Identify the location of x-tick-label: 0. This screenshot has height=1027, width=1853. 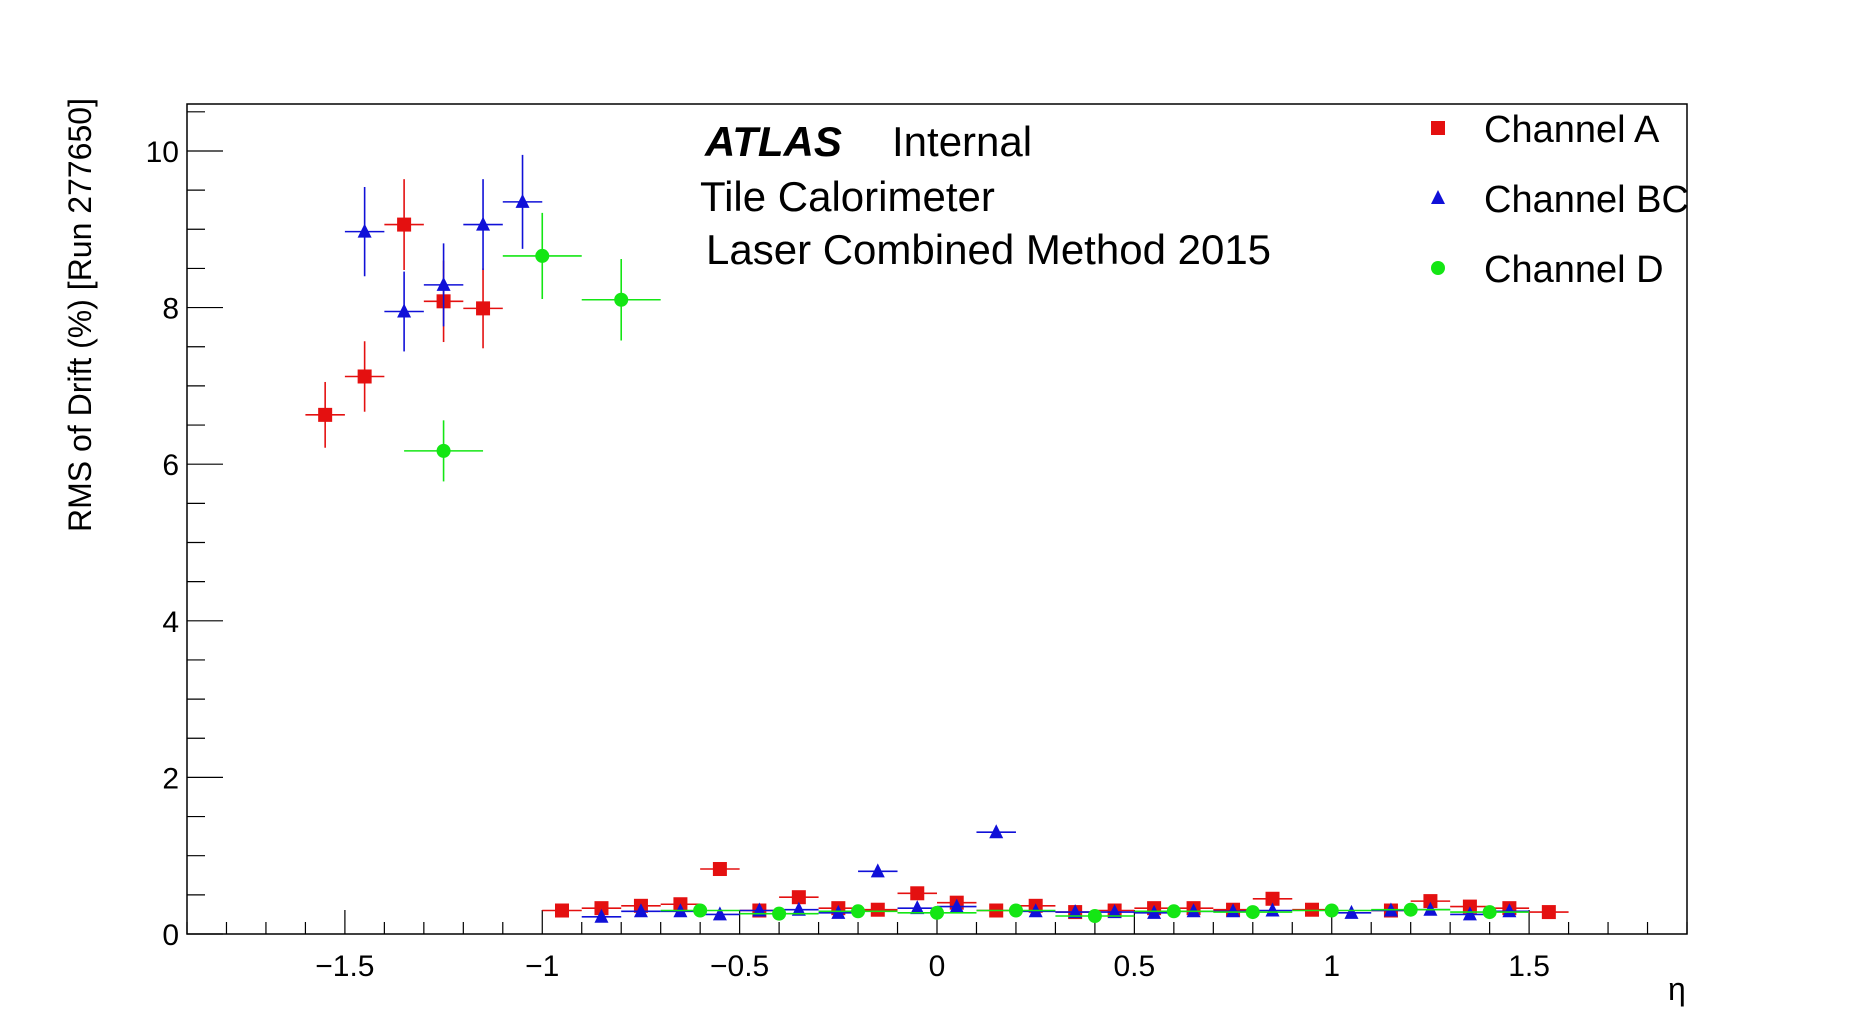
(937, 966).